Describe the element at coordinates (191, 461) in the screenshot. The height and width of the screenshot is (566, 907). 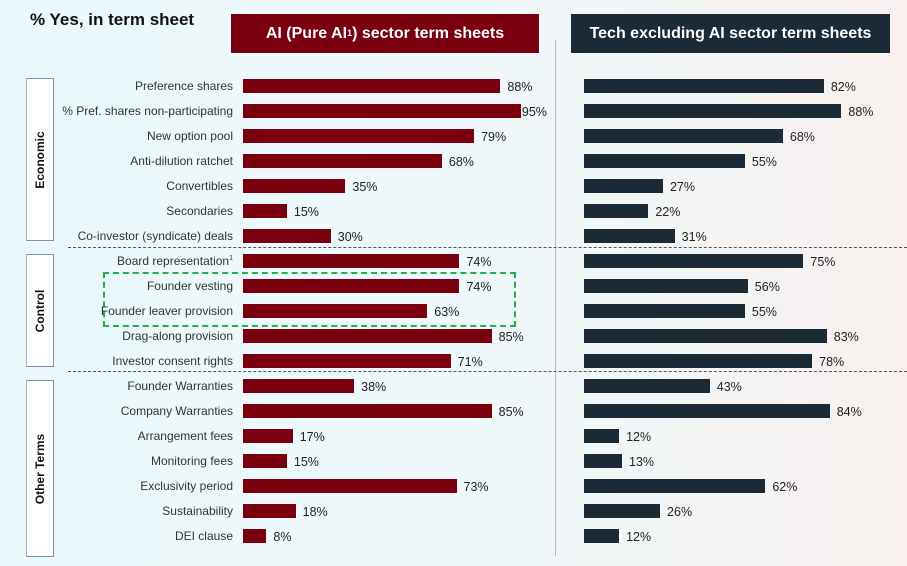
I see `category-label: Monitoring fees` at that location.